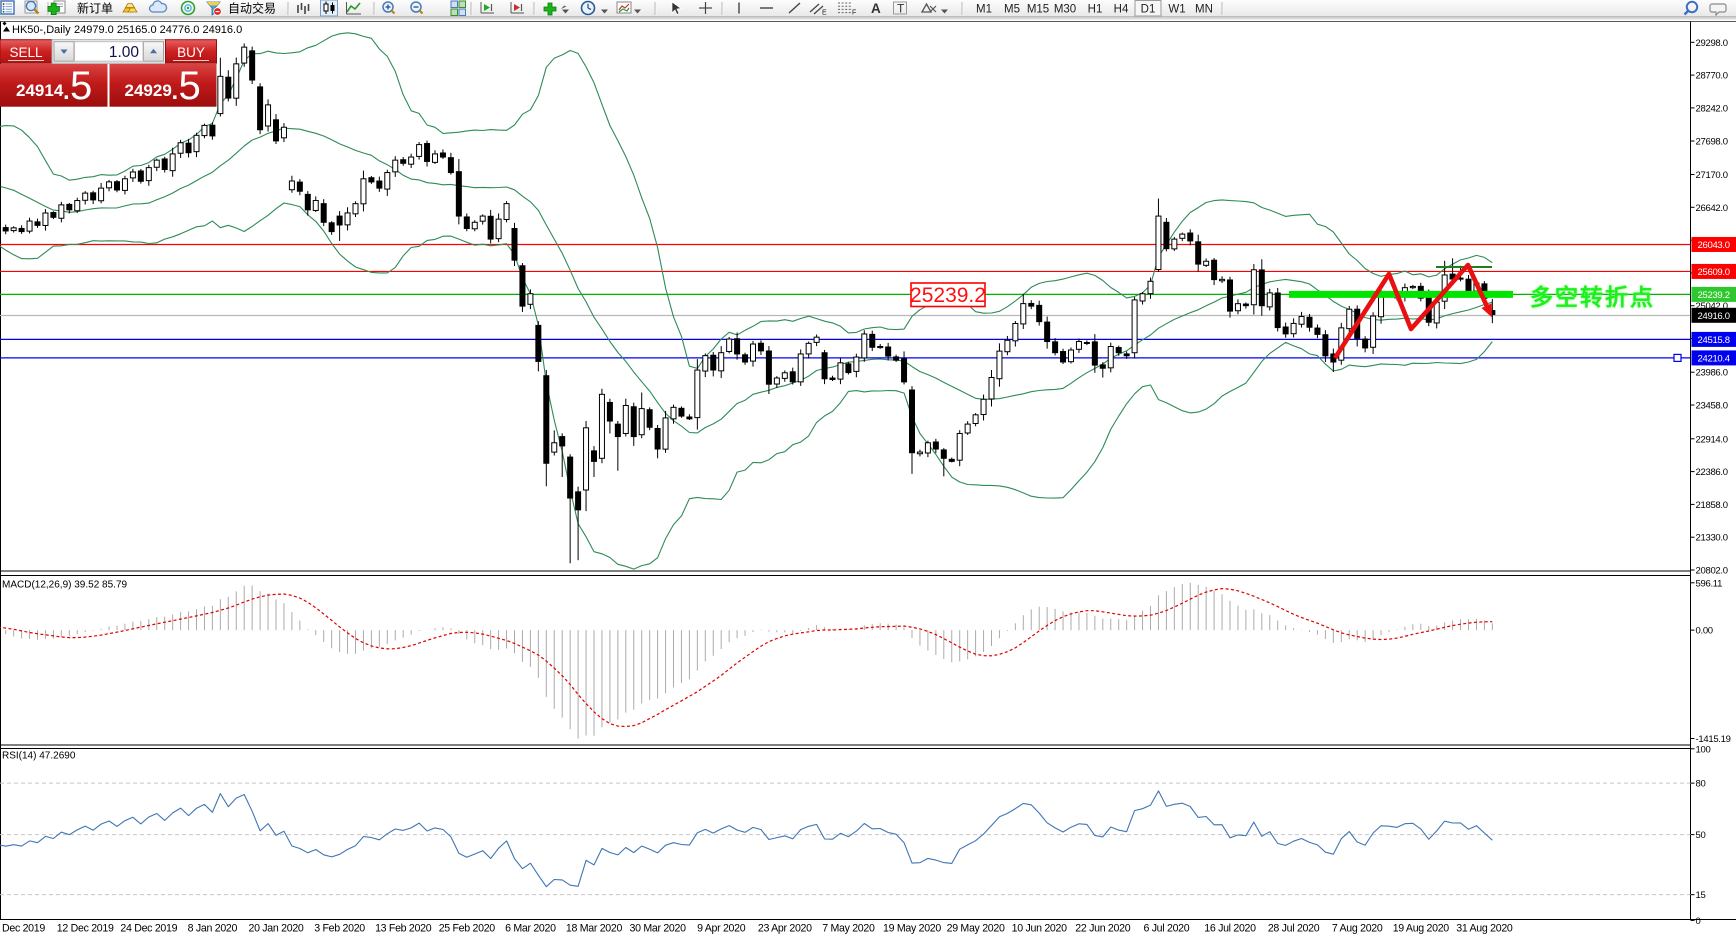  What do you see at coordinates (1421, 929) in the screenshot?
I see `svg-text: 19 Aug 2020` at bounding box center [1421, 929].